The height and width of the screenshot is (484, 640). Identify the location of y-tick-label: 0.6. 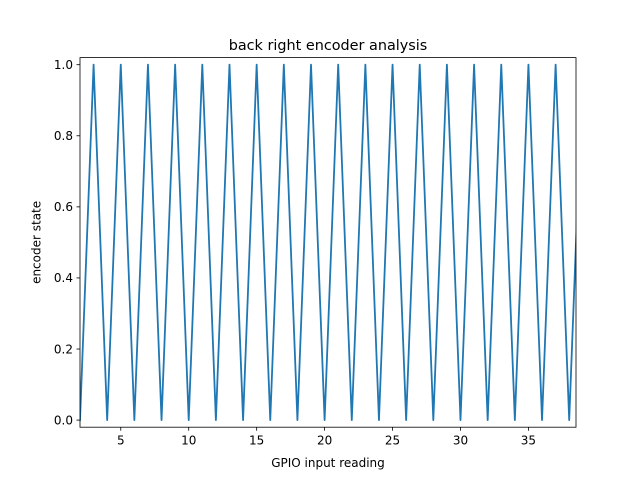
(63, 207).